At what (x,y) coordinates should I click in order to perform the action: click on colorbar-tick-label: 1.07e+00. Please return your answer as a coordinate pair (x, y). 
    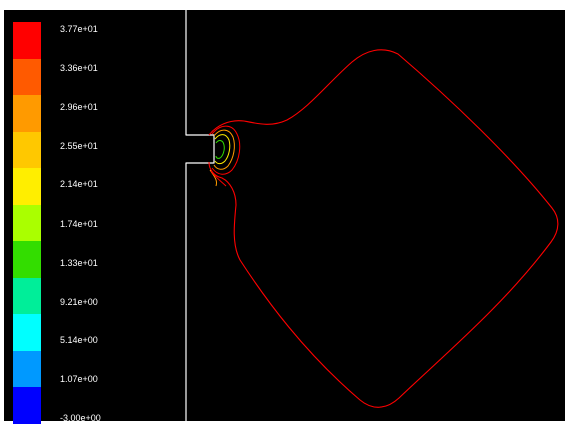
    Looking at the image, I should click on (79, 379).